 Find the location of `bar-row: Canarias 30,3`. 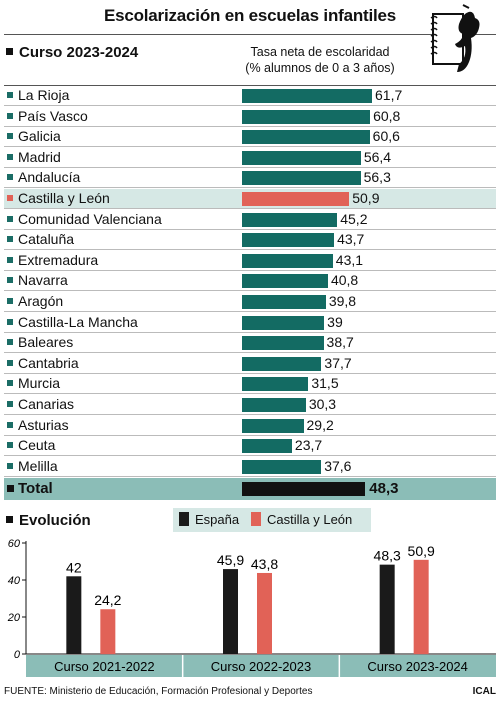

bar-row: Canarias 30,3 is located at coordinates (250, 405).